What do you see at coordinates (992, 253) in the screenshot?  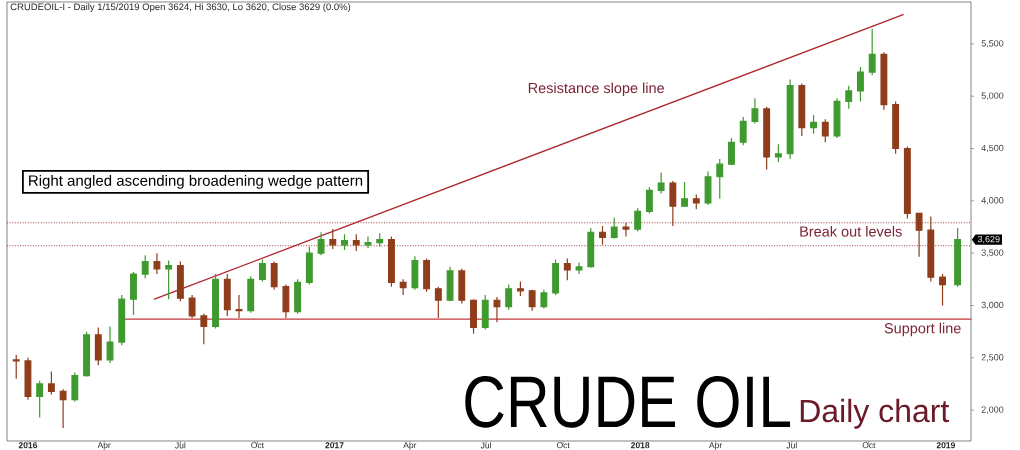 I see `y-tick-label: 3,500` at bounding box center [992, 253].